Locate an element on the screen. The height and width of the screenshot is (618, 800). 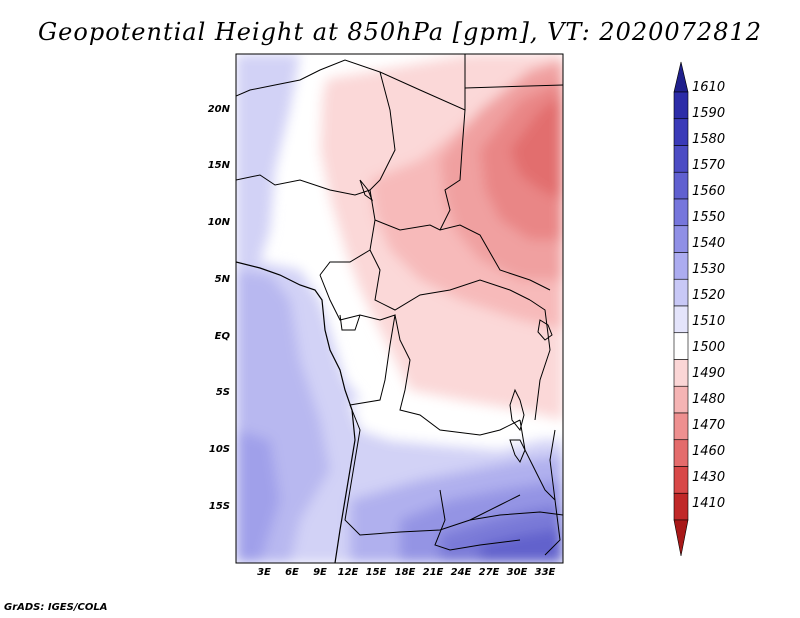
colorbar-label: 1550 is located at coordinates (709, 217).